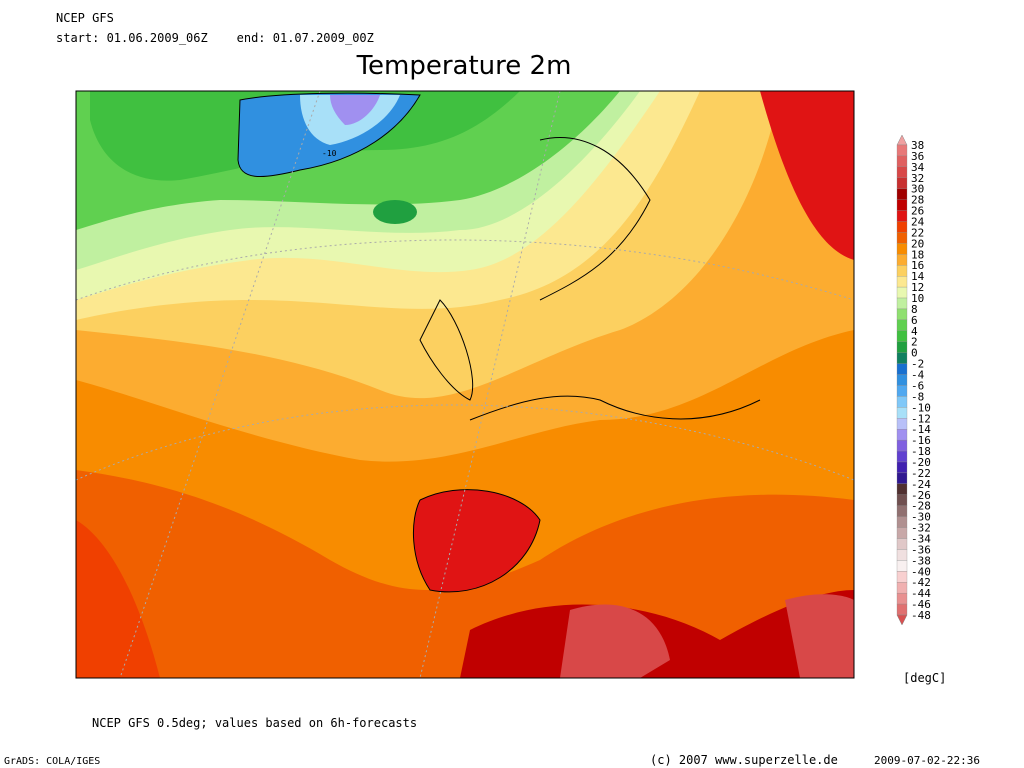 The width and height of the screenshot is (1024, 768). I want to click on colorbar-label: -36, so click(921, 549).